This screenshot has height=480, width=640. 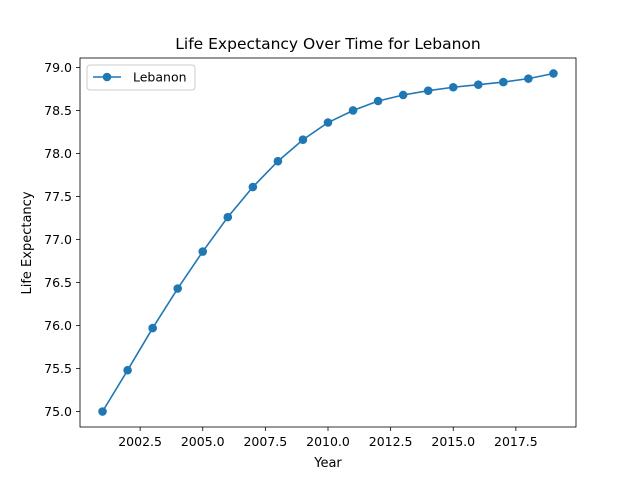 I want to click on y-tick-label: 79.0, so click(x=58, y=67).